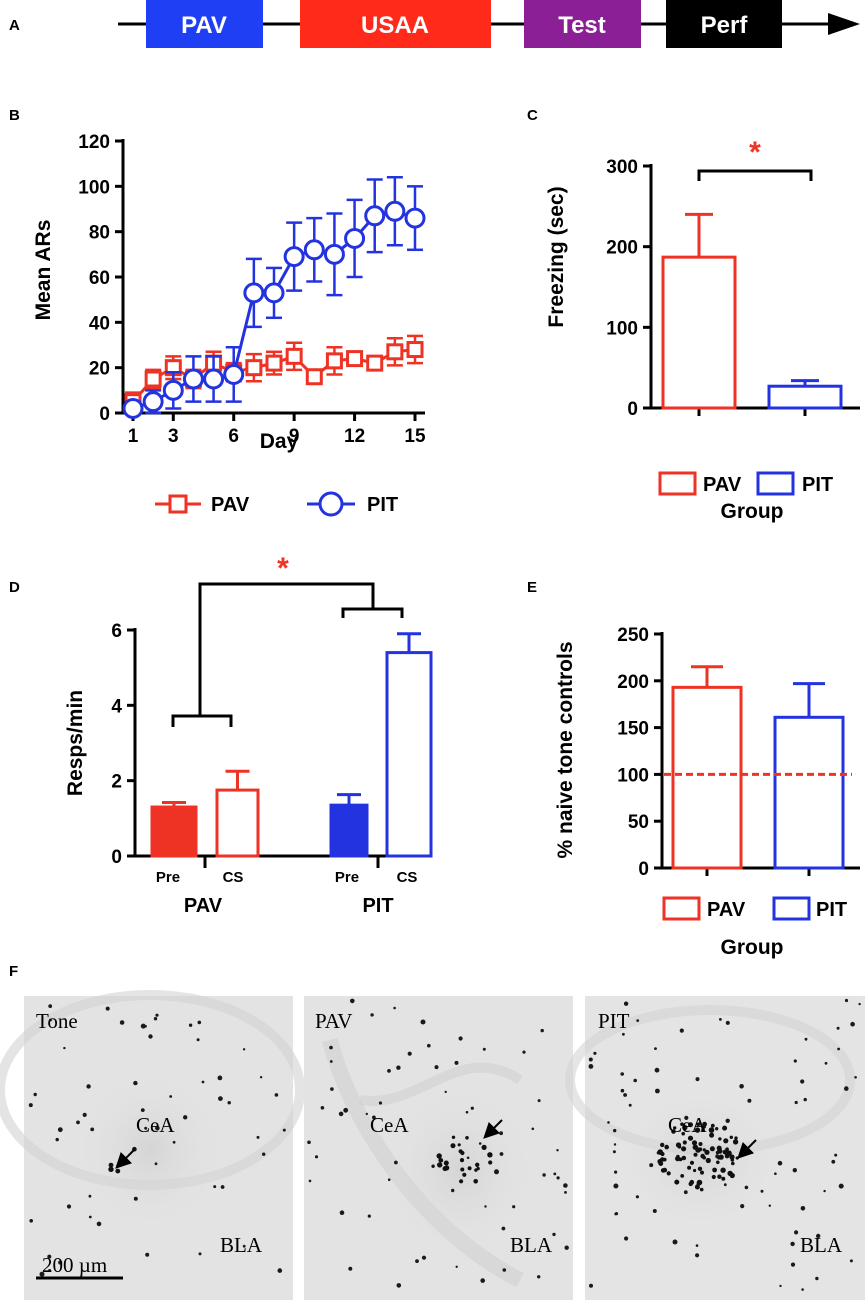 Image resolution: width=865 pixels, height=1300 pixels. What do you see at coordinates (677, 483) in the screenshot?
I see `legend-c-pav-box` at bounding box center [677, 483].